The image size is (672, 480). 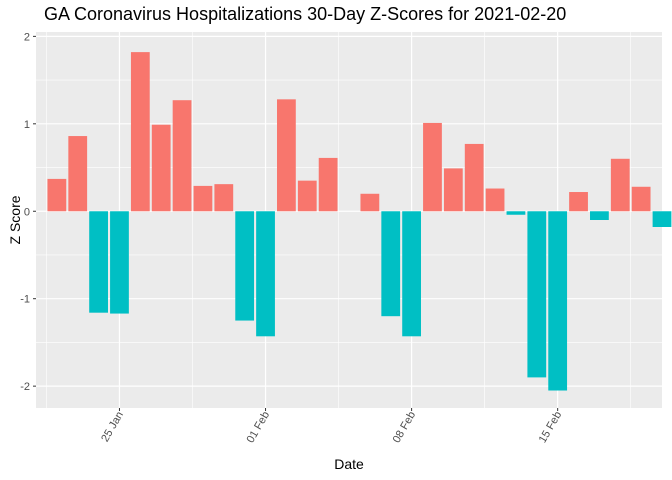 I want to click on y-axis-title: Z Score, so click(x=15, y=219).